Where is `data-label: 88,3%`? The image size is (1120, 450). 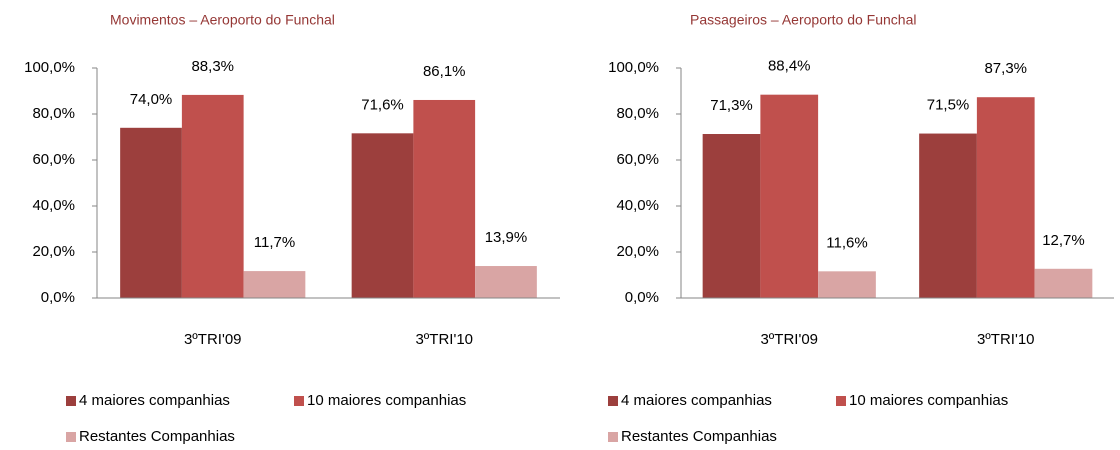 data-label: 88,3% is located at coordinates (212, 66).